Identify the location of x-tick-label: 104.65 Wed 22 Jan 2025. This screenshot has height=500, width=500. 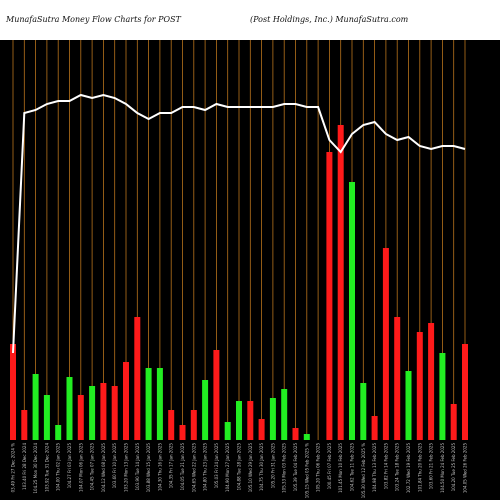
(193, 468).